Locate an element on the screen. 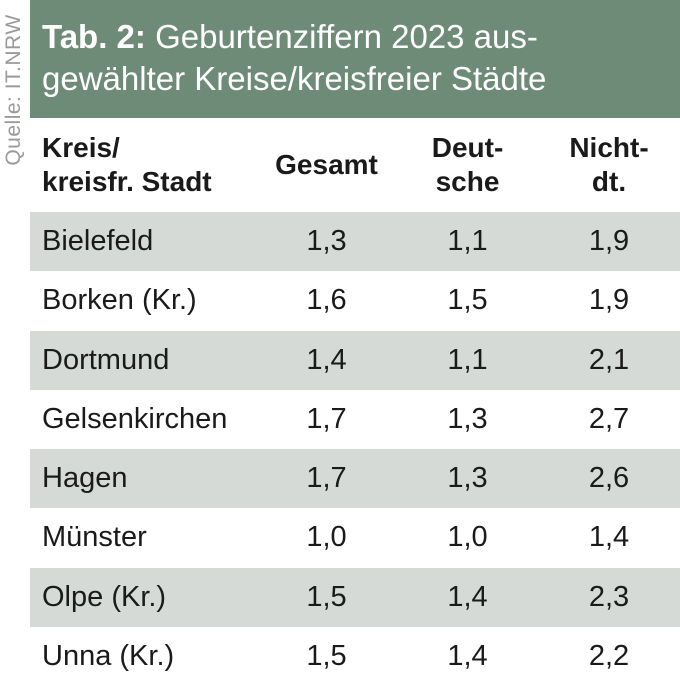 The image size is (680, 686). header-deutsche: Deut- sche is located at coordinates (467, 164).